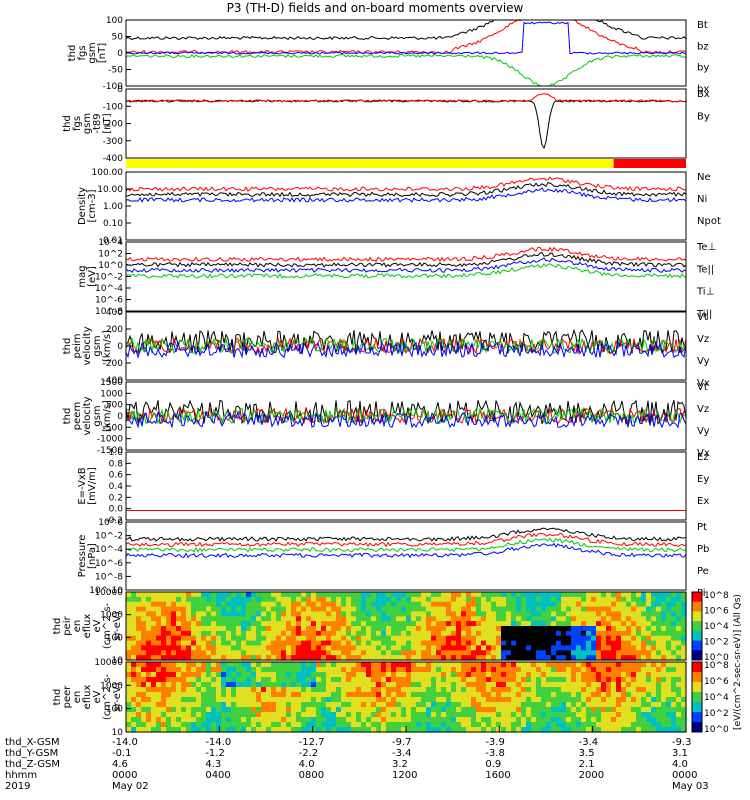 This screenshot has height=800, width=750. I want to click on y-axis-label: thd, so click(57, 697).